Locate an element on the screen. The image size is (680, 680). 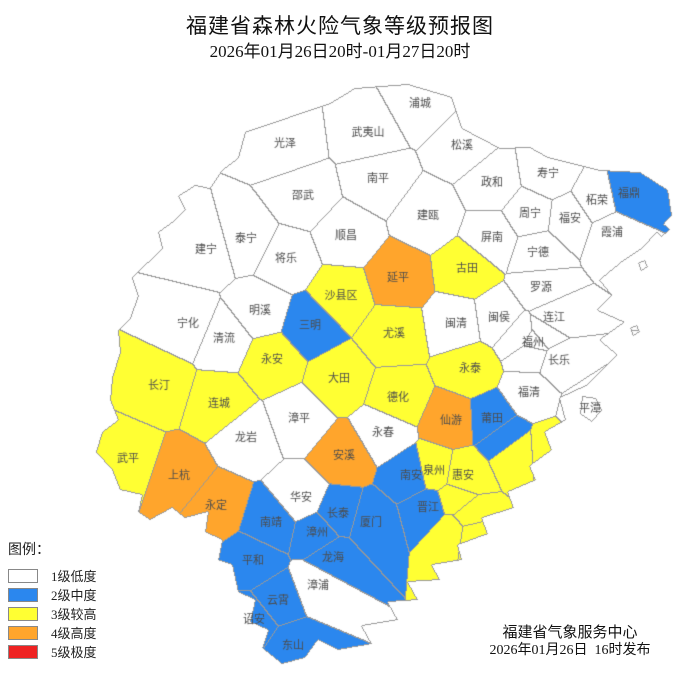
forecast-period: 2026年01月26日20时-01月27日20时 is located at coordinates (340, 51).